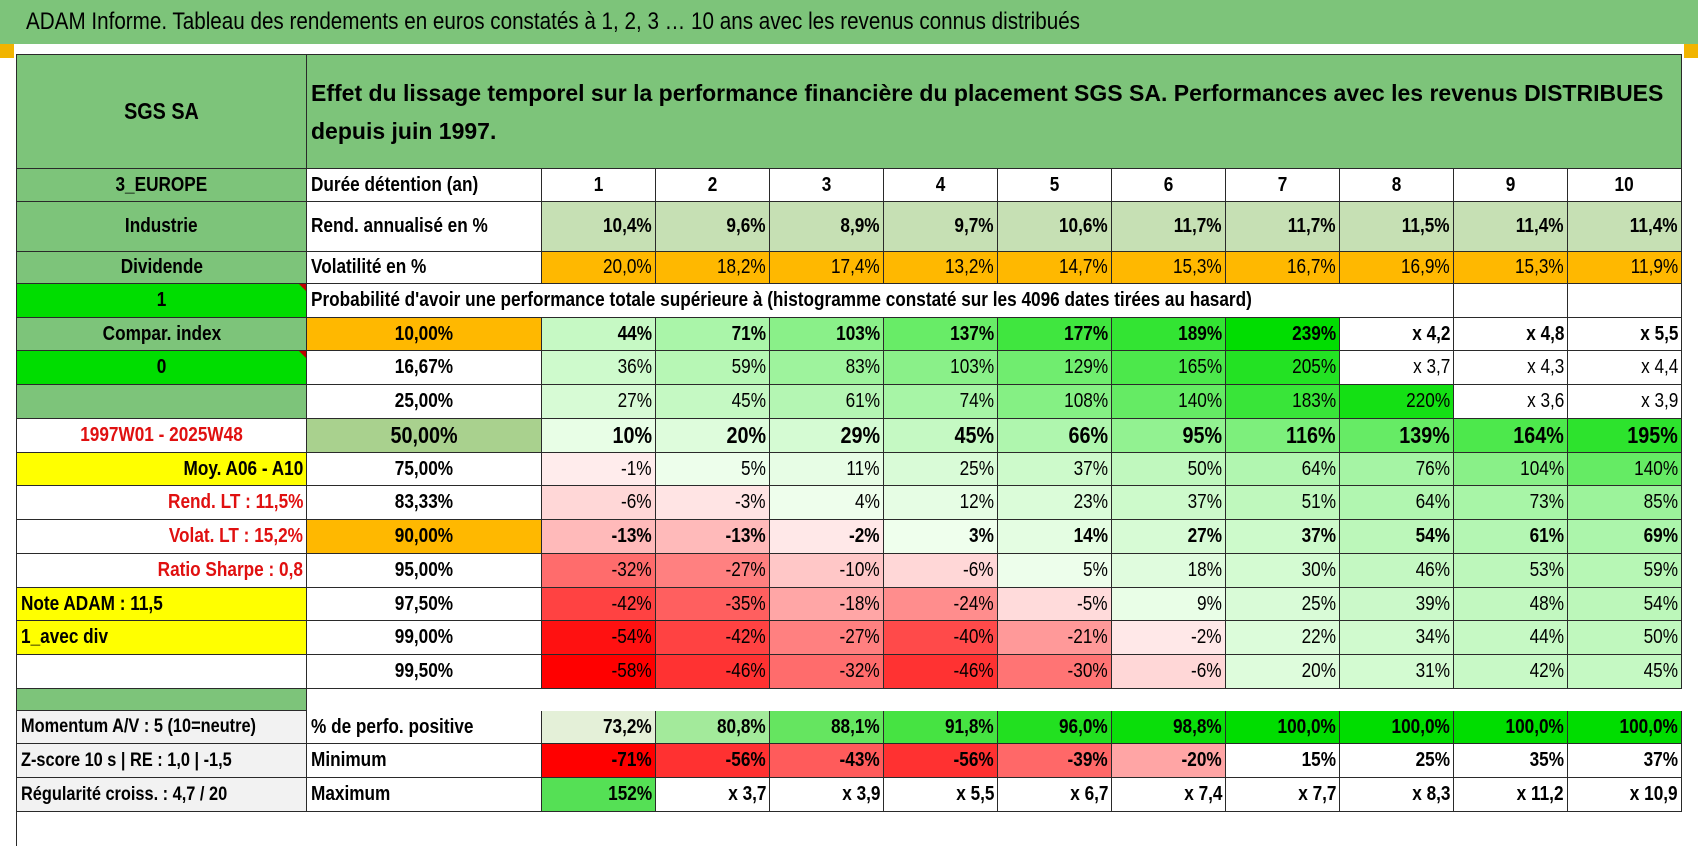  What do you see at coordinates (1055, 761) in the screenshot?
I see `bottom-value: -39%` at bounding box center [1055, 761].